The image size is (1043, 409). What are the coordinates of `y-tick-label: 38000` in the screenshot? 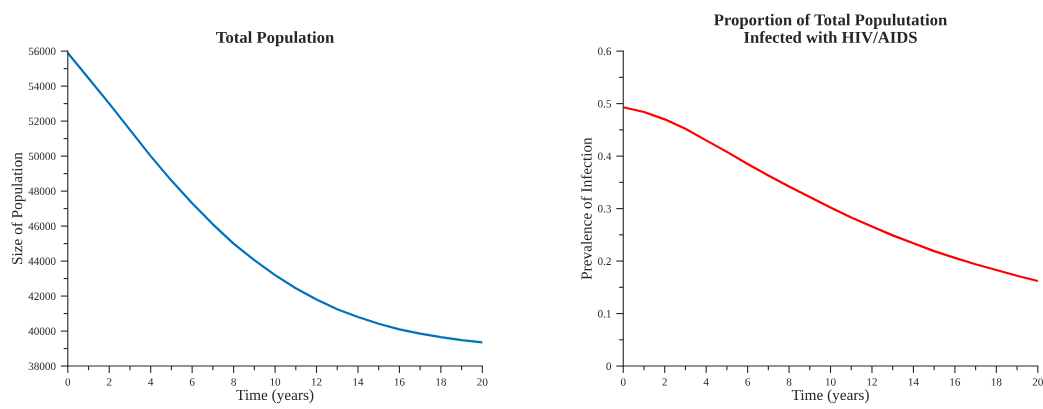 It's located at (42, 366).